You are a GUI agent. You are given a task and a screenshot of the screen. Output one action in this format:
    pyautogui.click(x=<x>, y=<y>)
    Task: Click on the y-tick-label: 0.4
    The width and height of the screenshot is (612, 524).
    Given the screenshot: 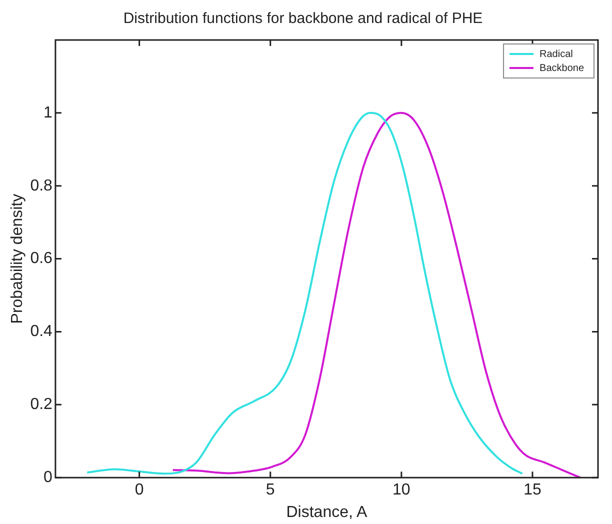 What is the action you would take?
    pyautogui.click(x=41, y=331)
    